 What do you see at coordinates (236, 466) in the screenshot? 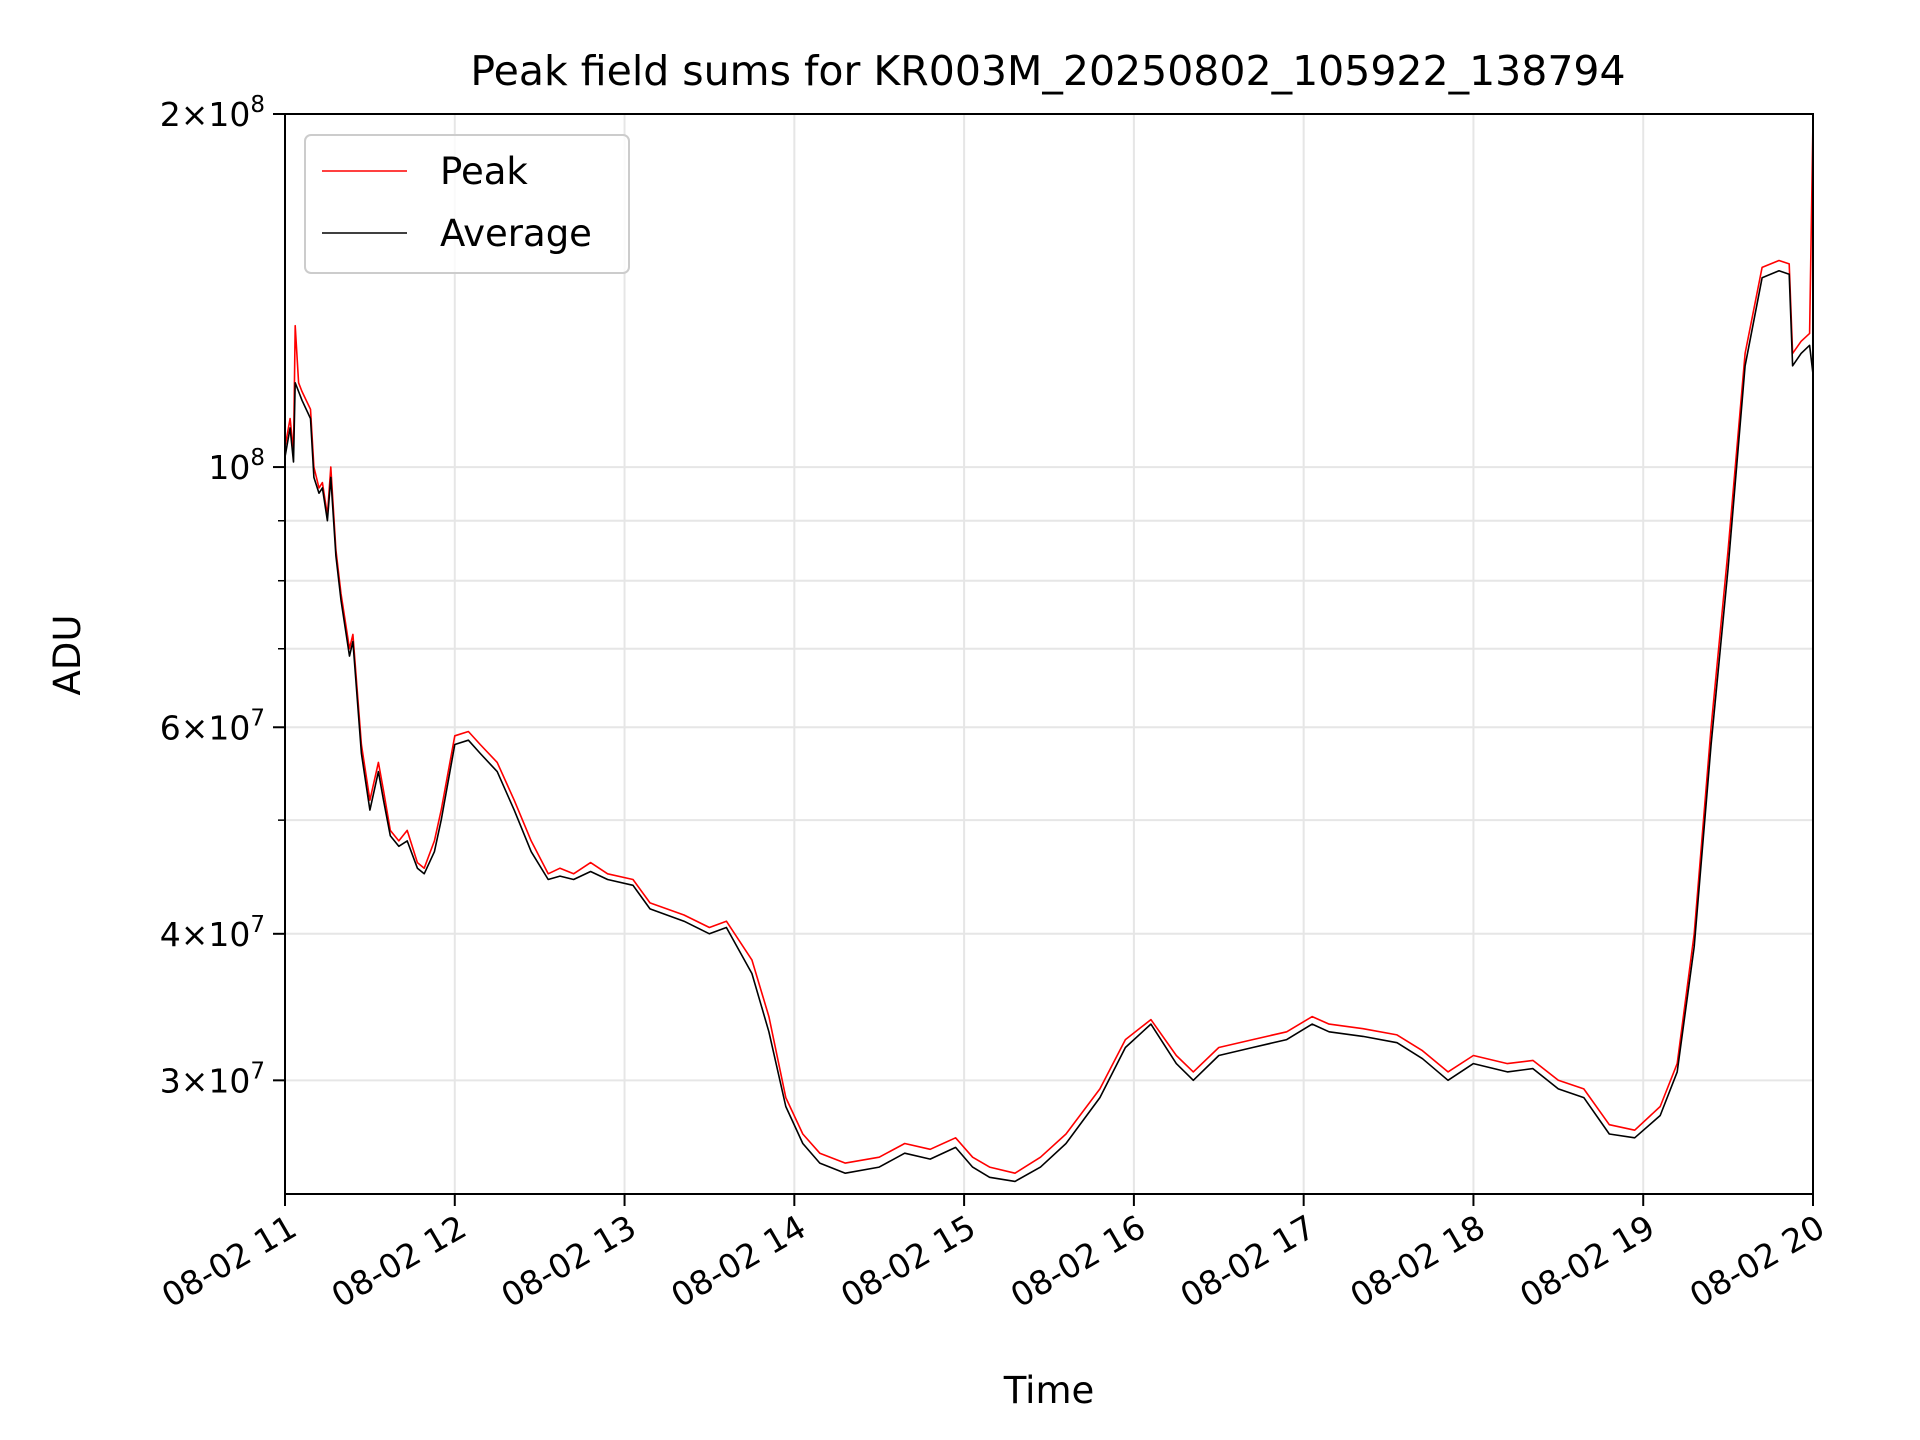
I see `y-tick-label: 108` at bounding box center [236, 466].